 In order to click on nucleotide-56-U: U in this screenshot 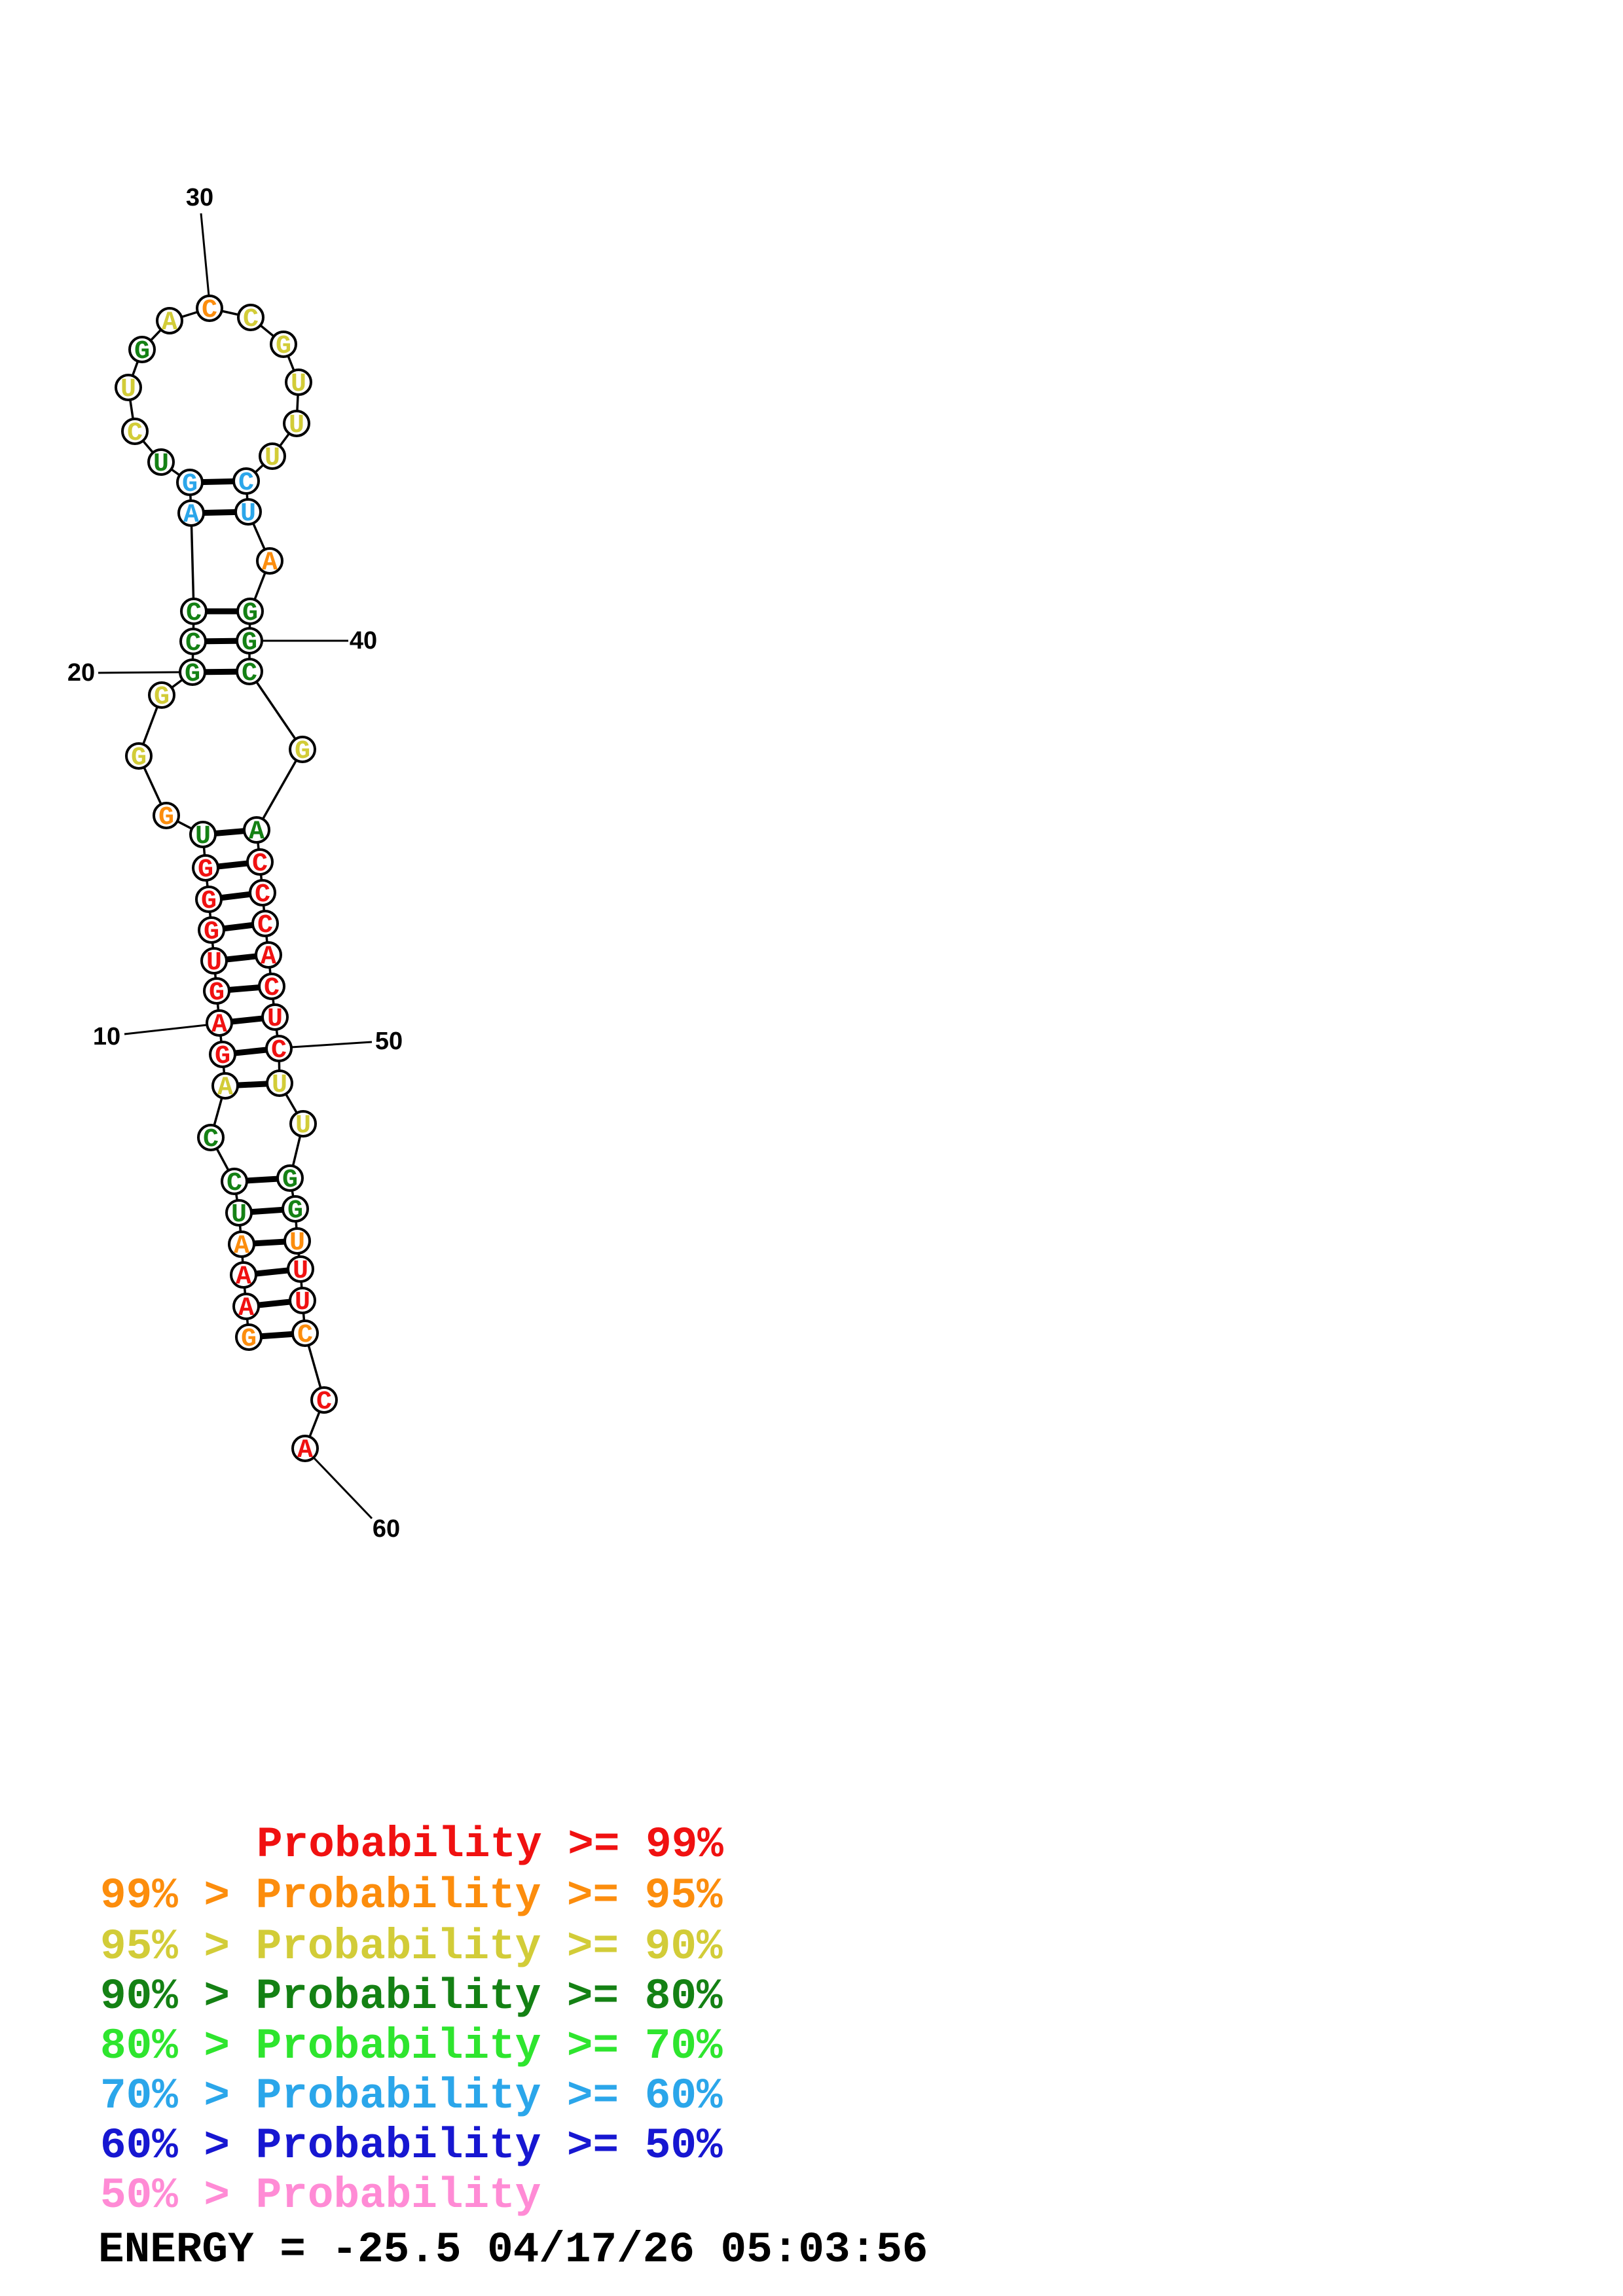, I will do `click(300, 1270)`.